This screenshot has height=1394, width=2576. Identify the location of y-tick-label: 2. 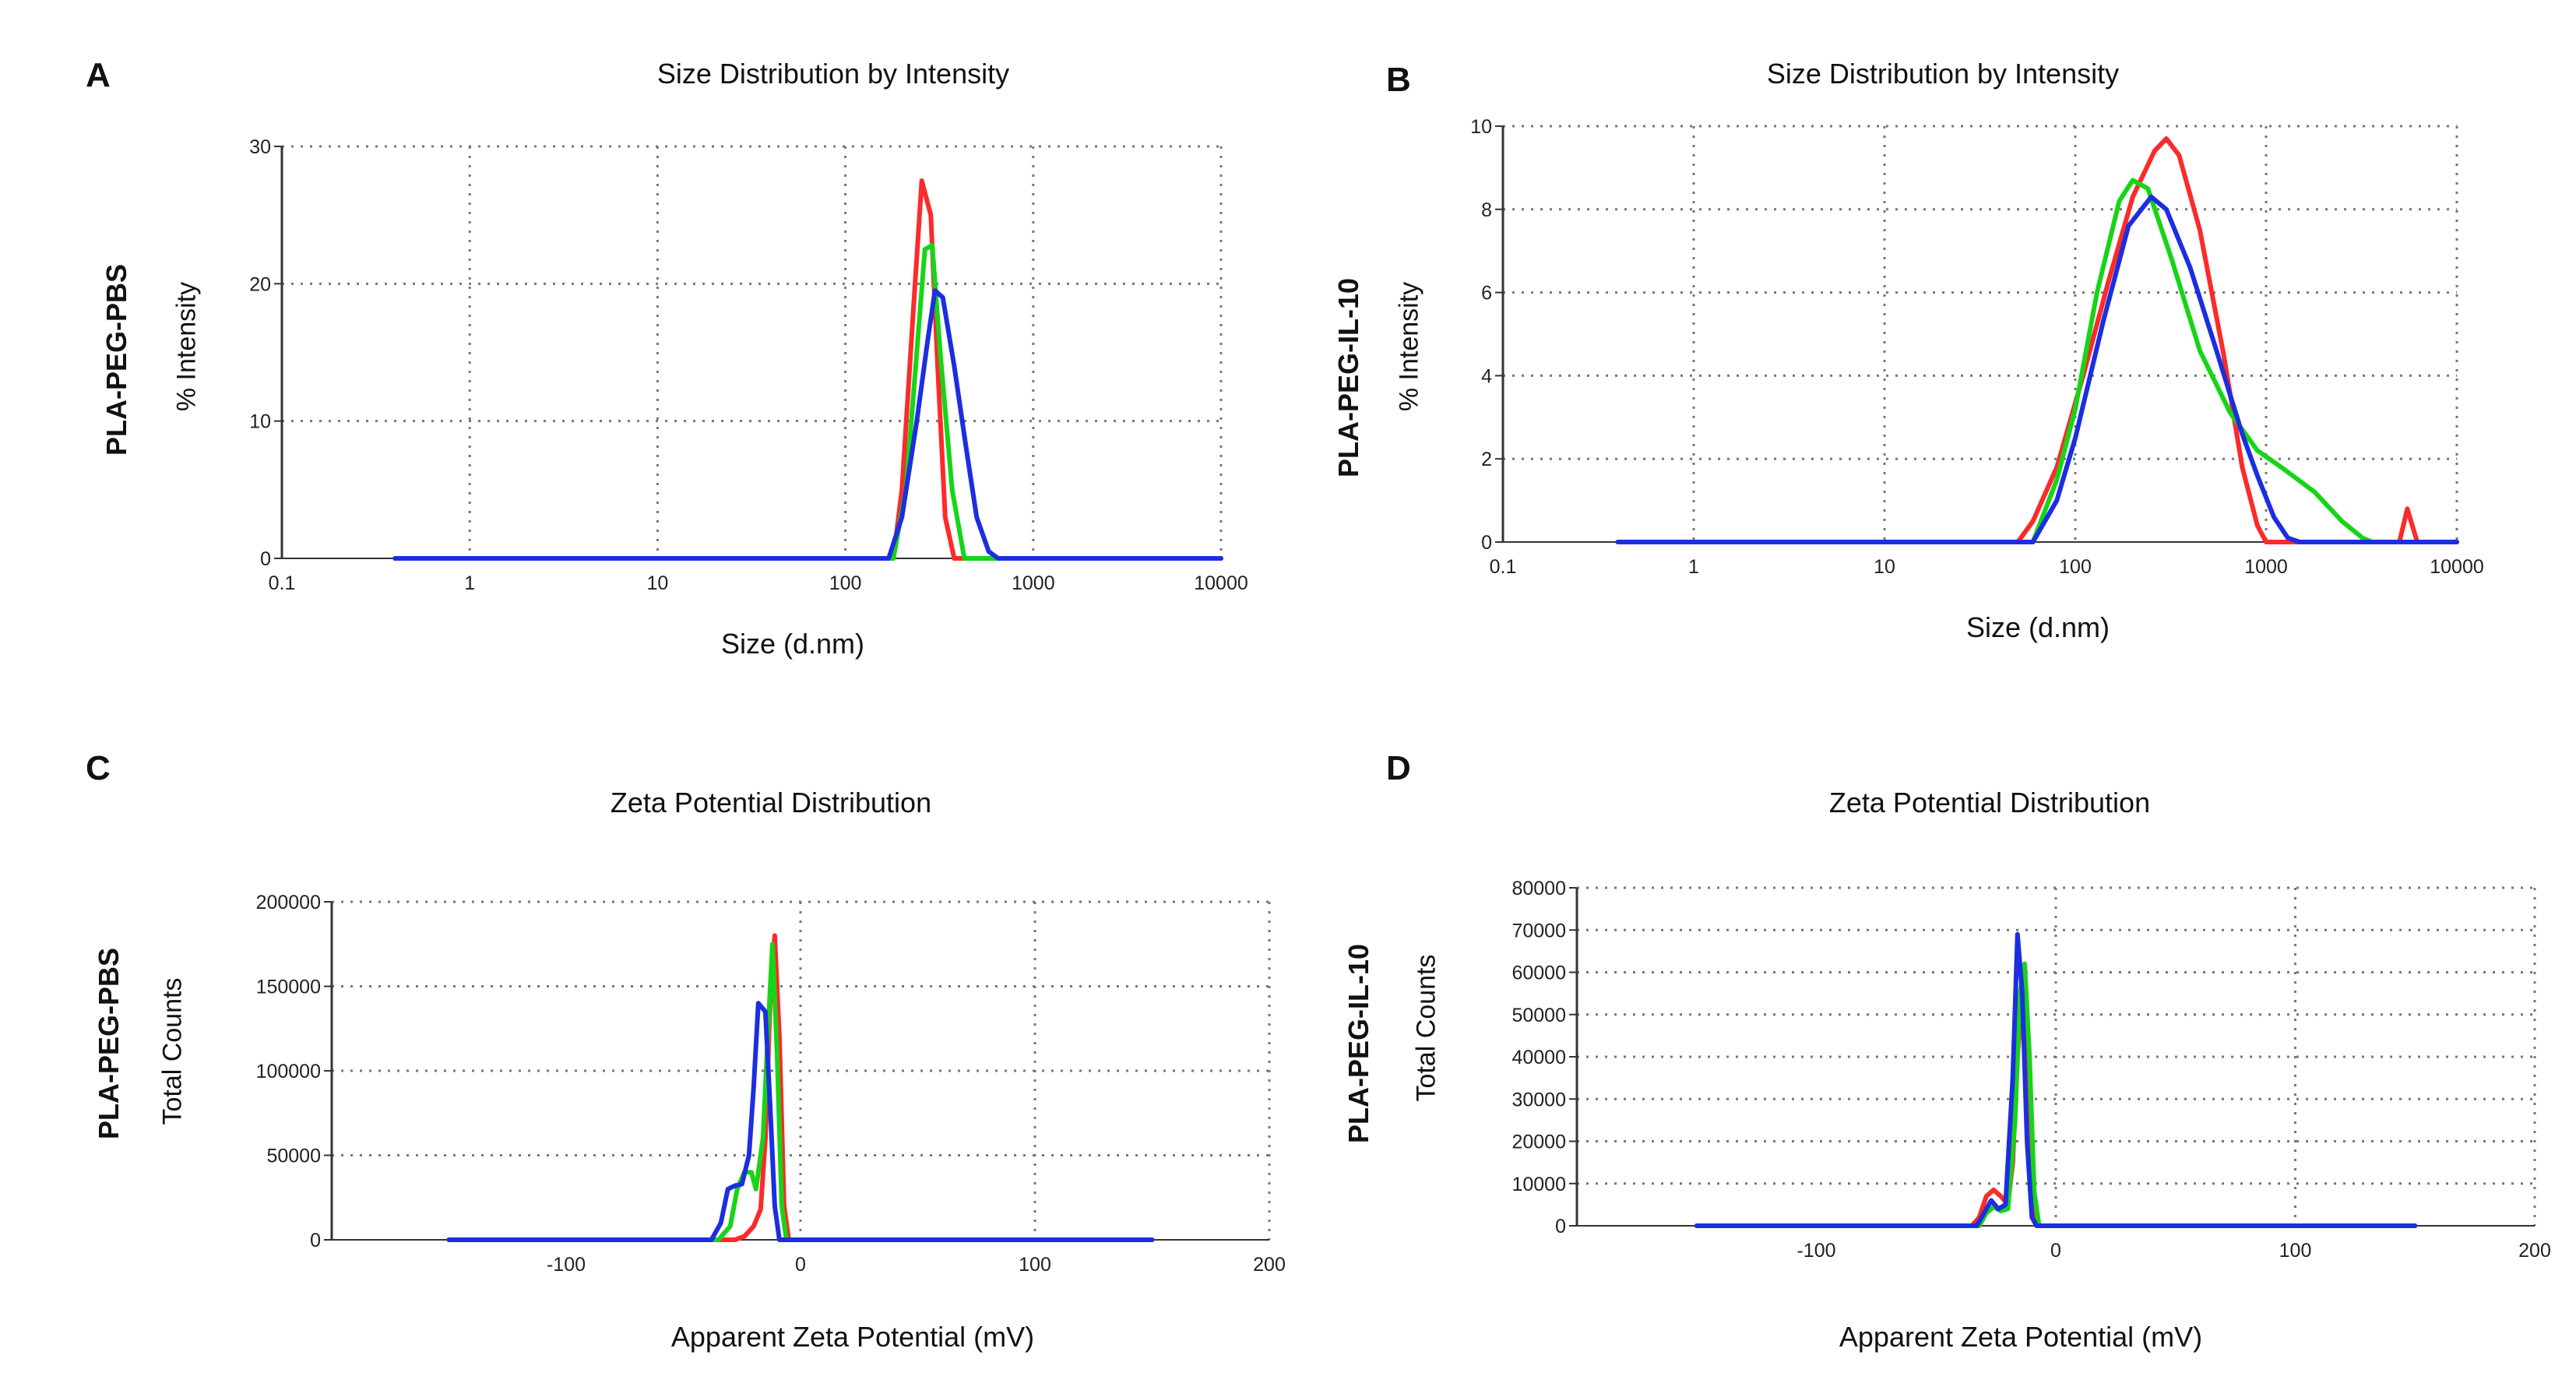
(1486, 460).